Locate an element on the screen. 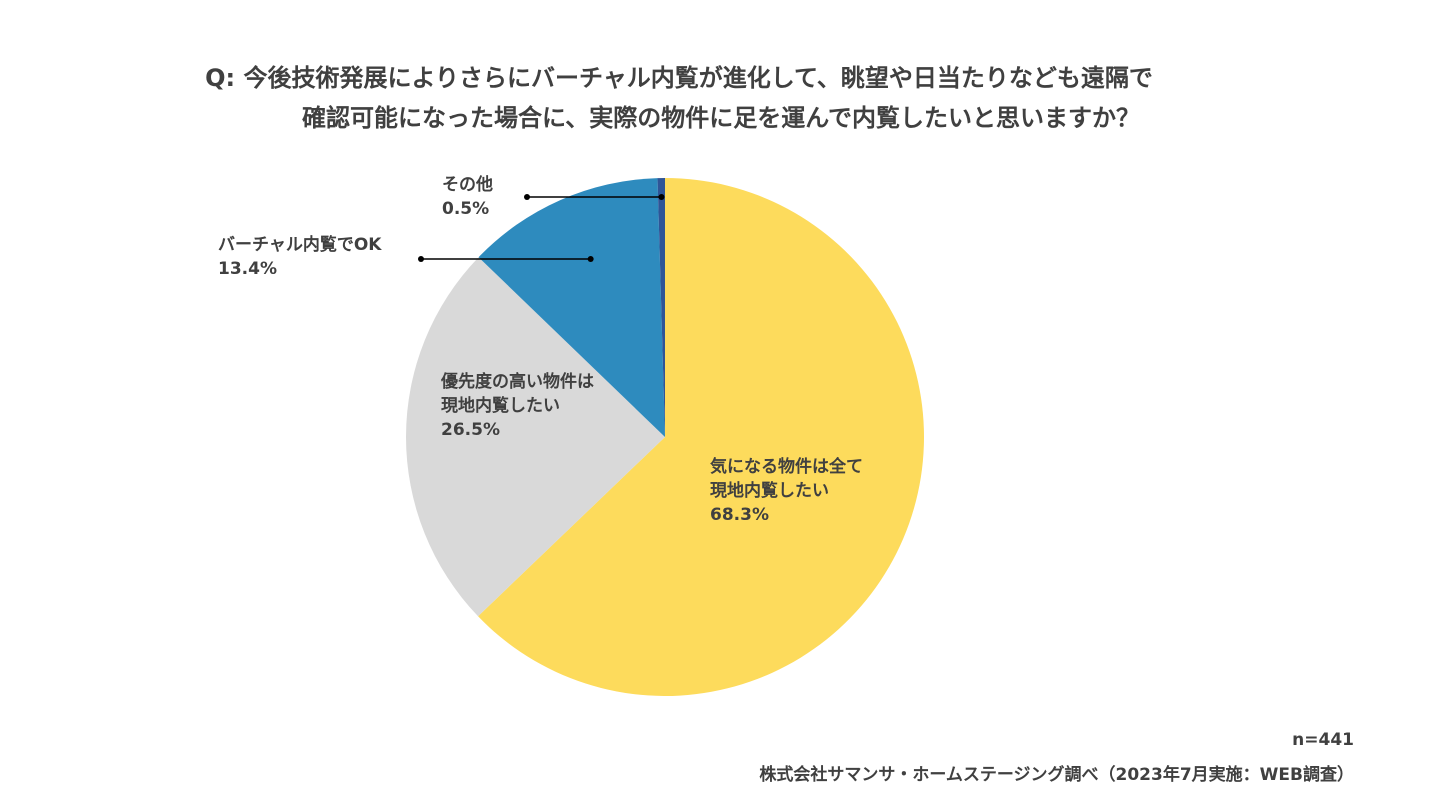  label-slice-priority-onsite: 優先度の高い物件は 現地内覧したい 26.5% is located at coordinates (517, 406).